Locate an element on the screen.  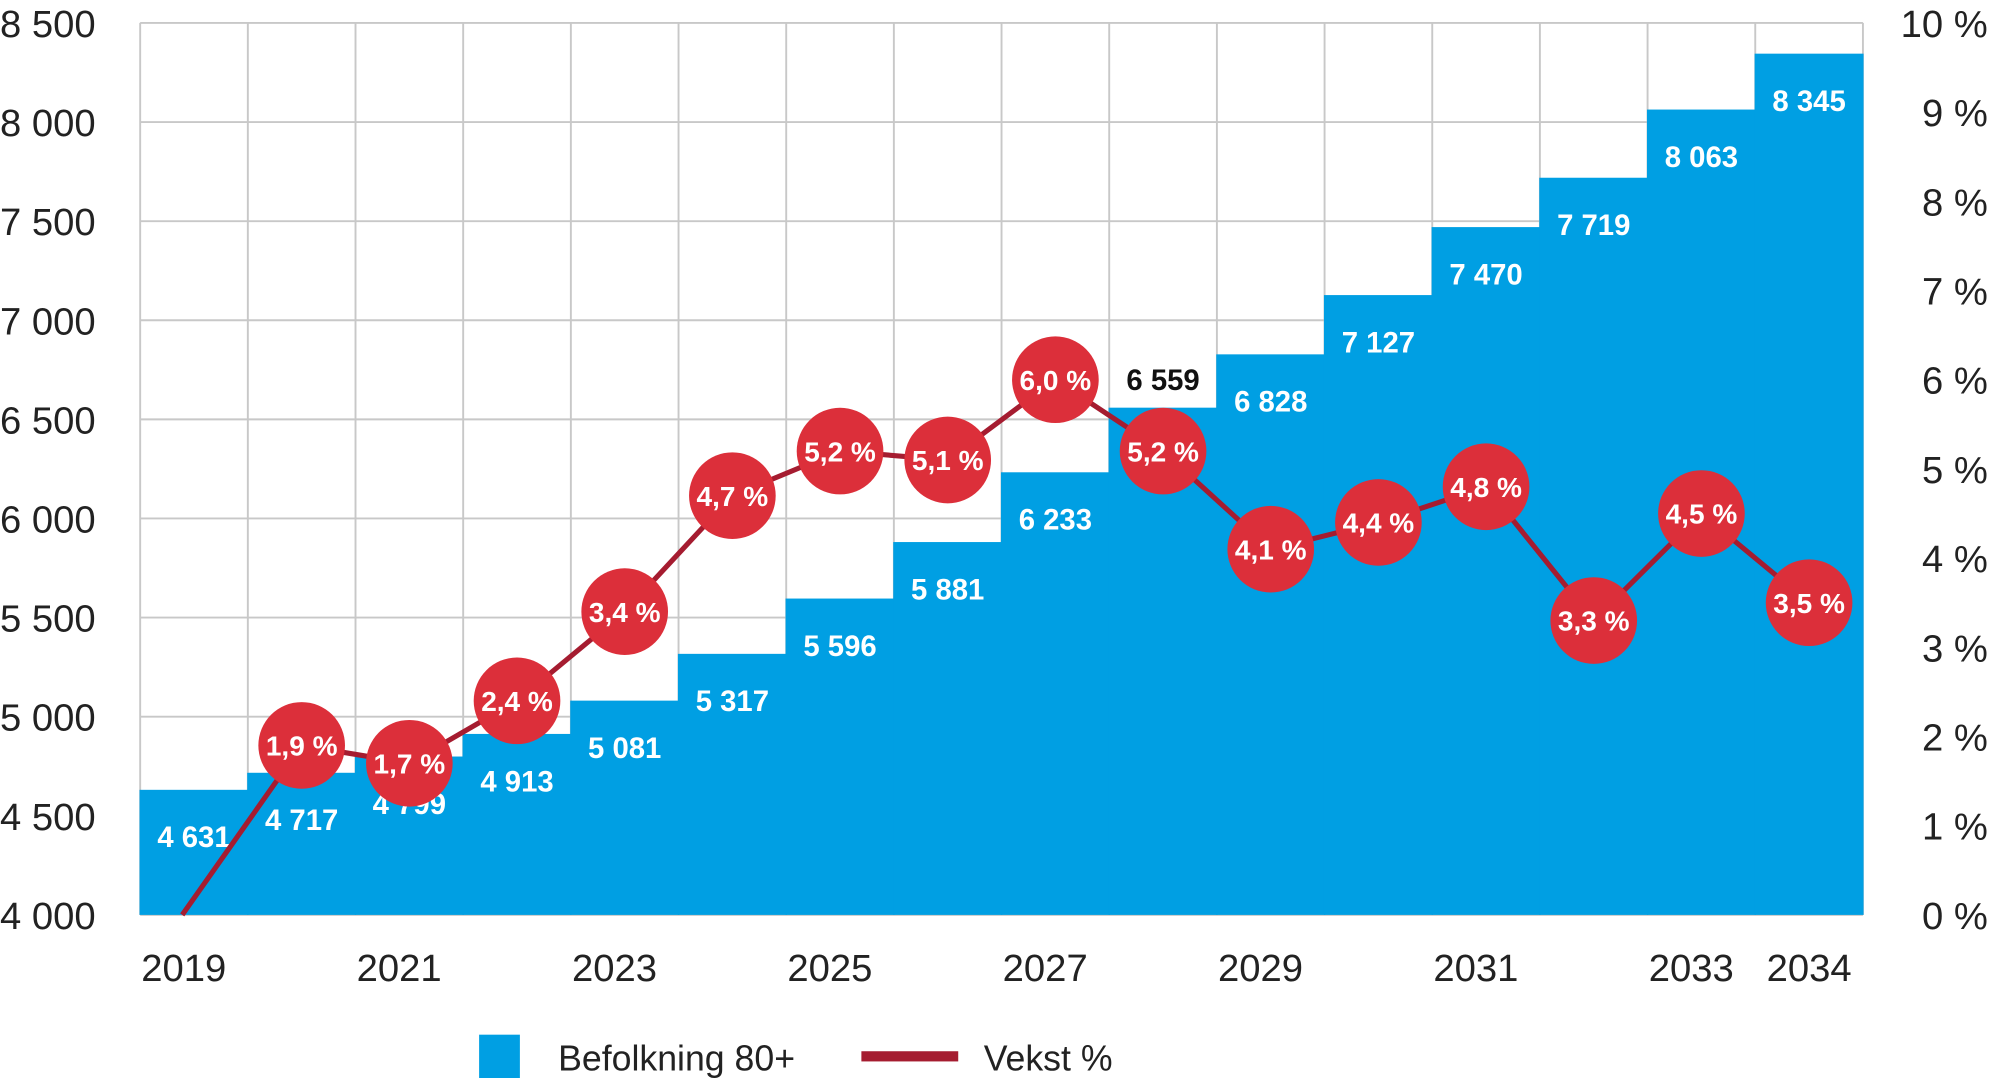
growth-value-label: 4,8 % is located at coordinates (1486, 487).